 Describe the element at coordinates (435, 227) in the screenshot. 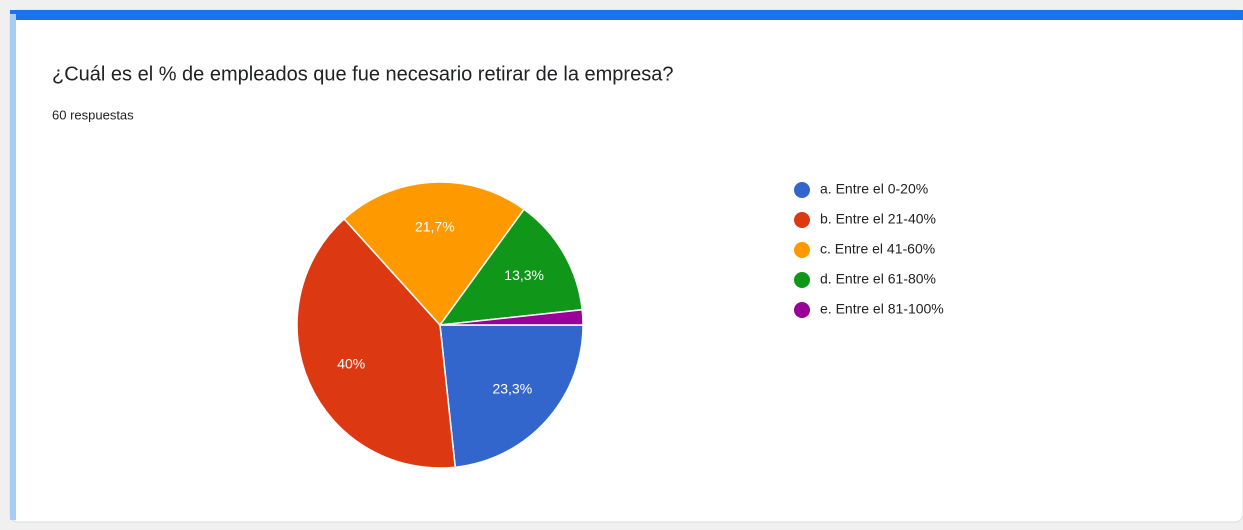

I see `slice-label: 21,7%` at that location.